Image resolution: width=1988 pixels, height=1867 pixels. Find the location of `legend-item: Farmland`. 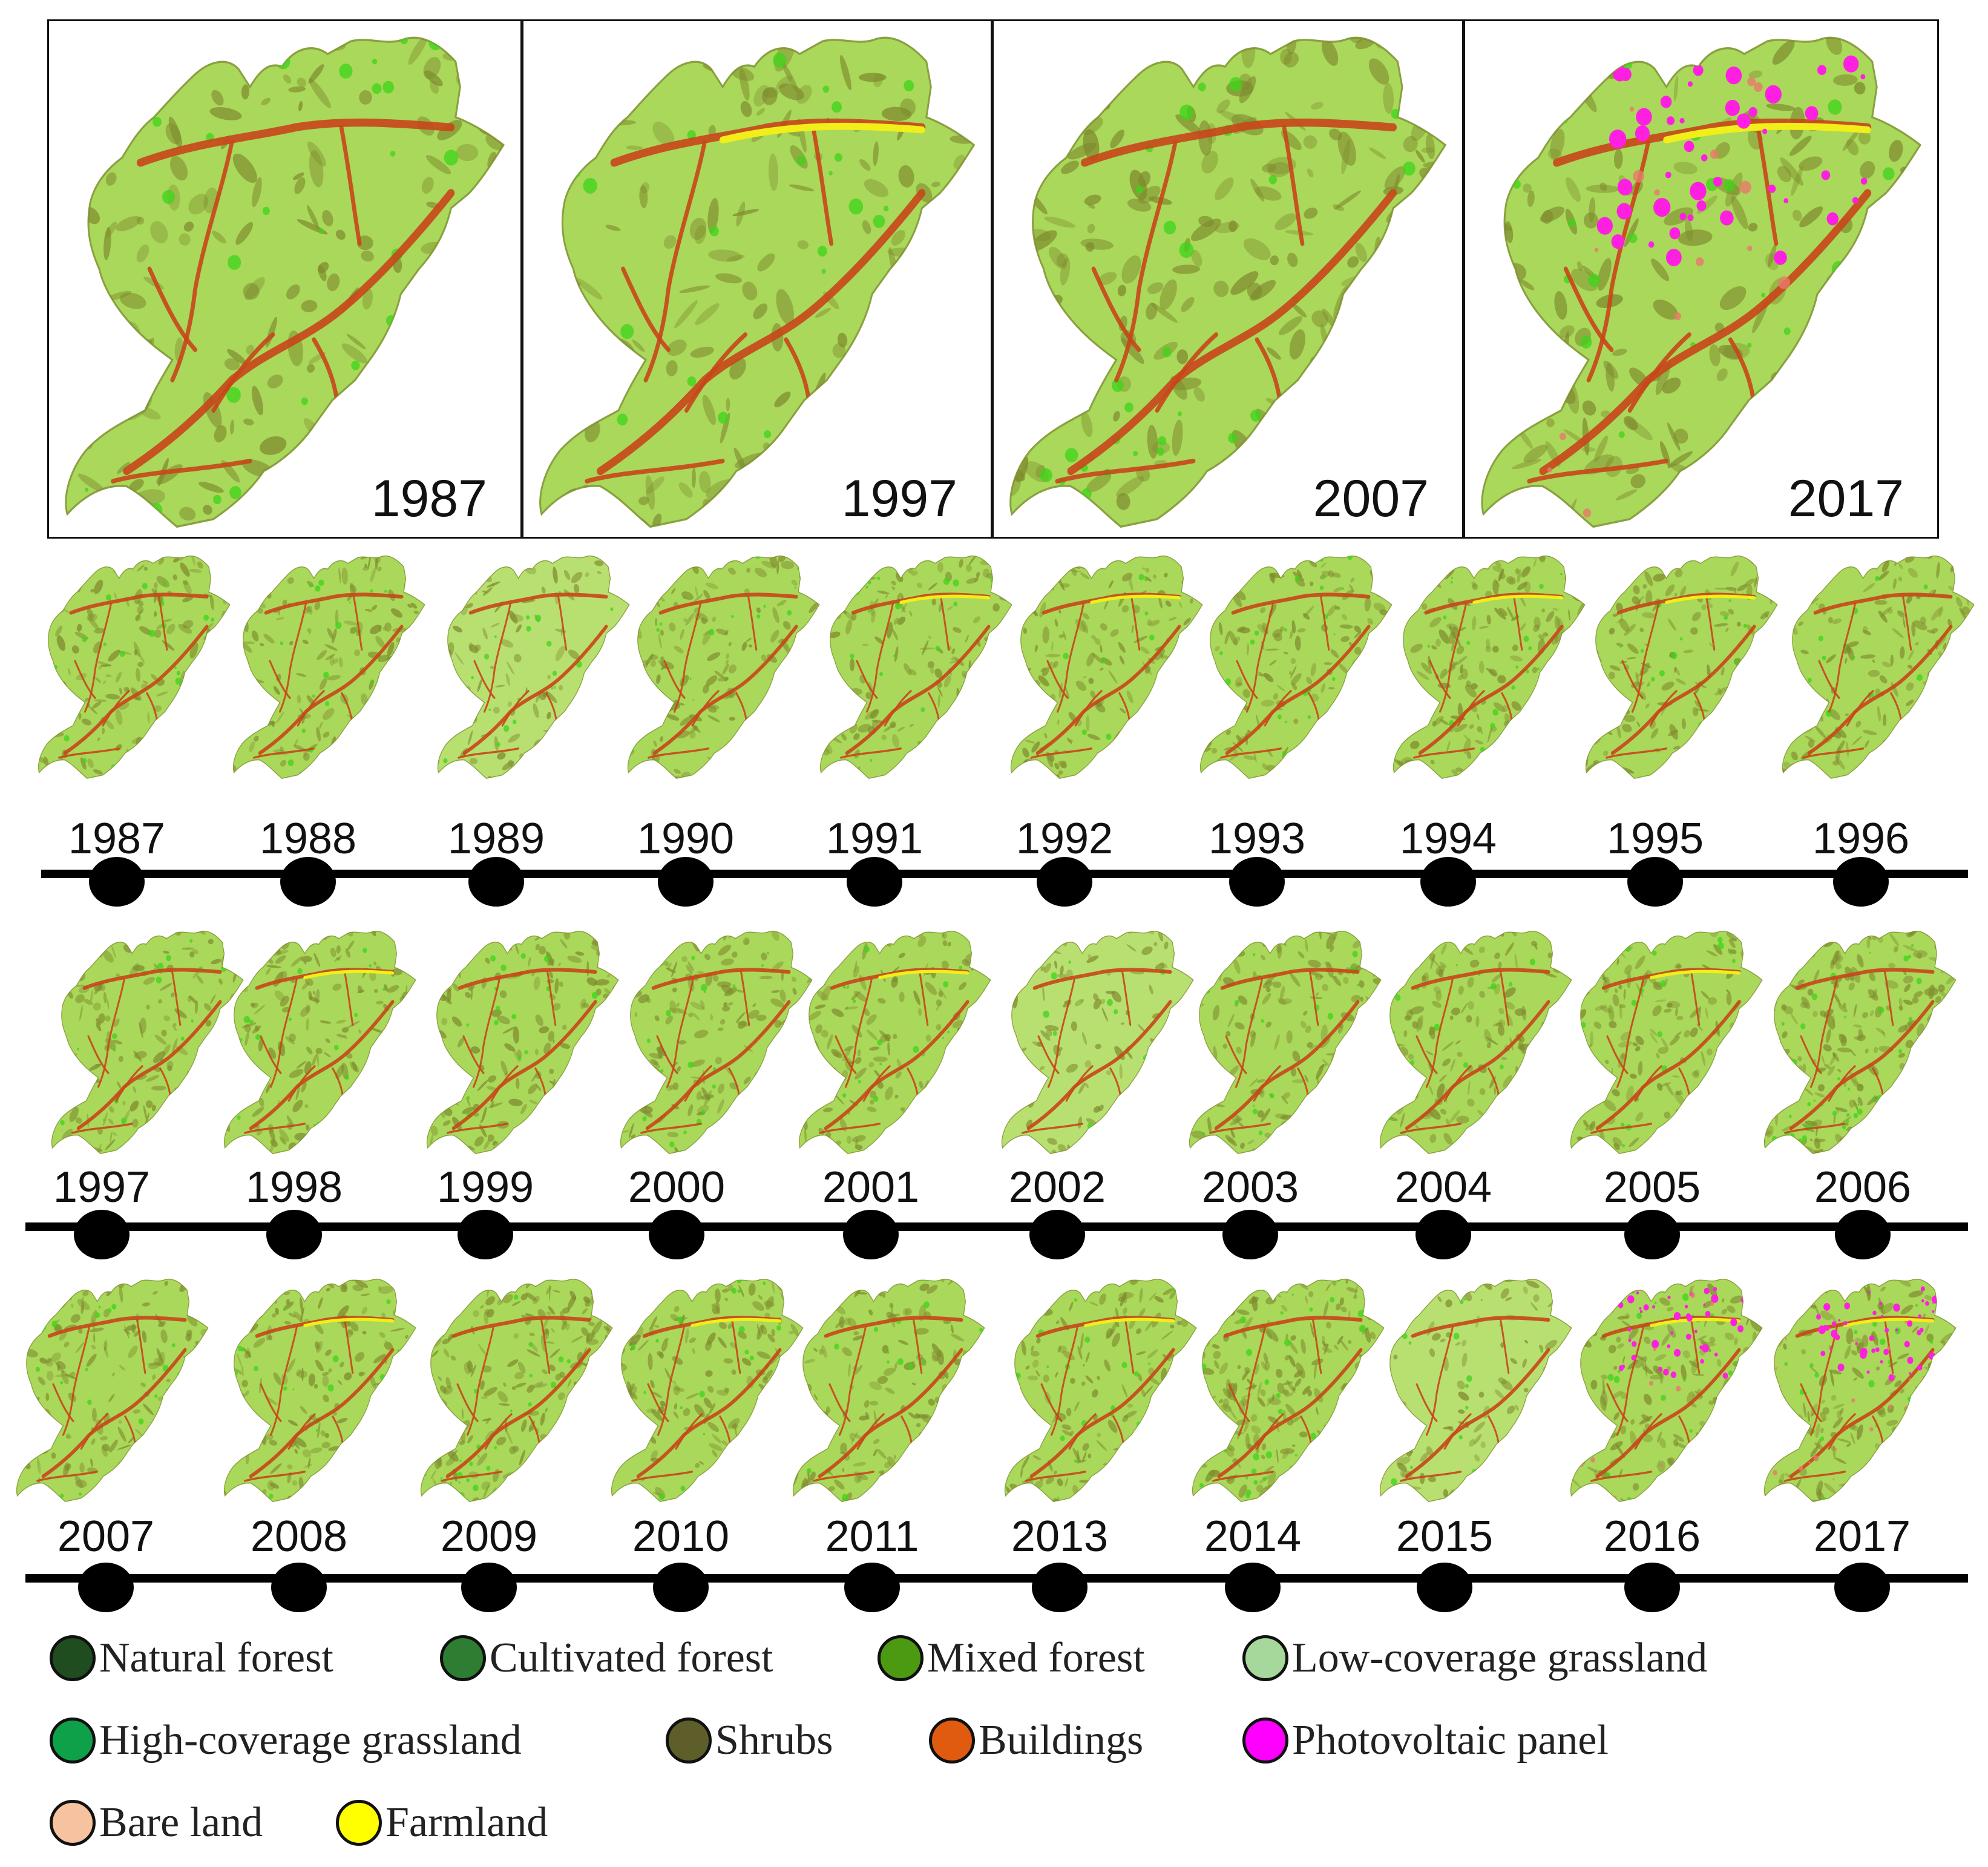

legend-item: Farmland is located at coordinates (442, 1823).